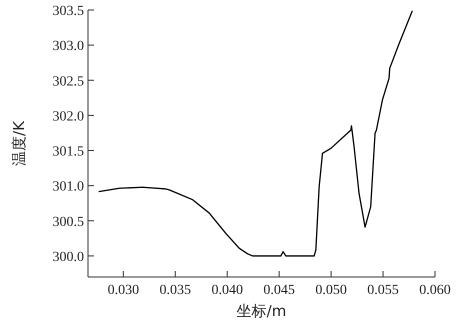  Describe the element at coordinates (68, 152) in the screenshot. I see `y-tick-label: 301.5` at that location.